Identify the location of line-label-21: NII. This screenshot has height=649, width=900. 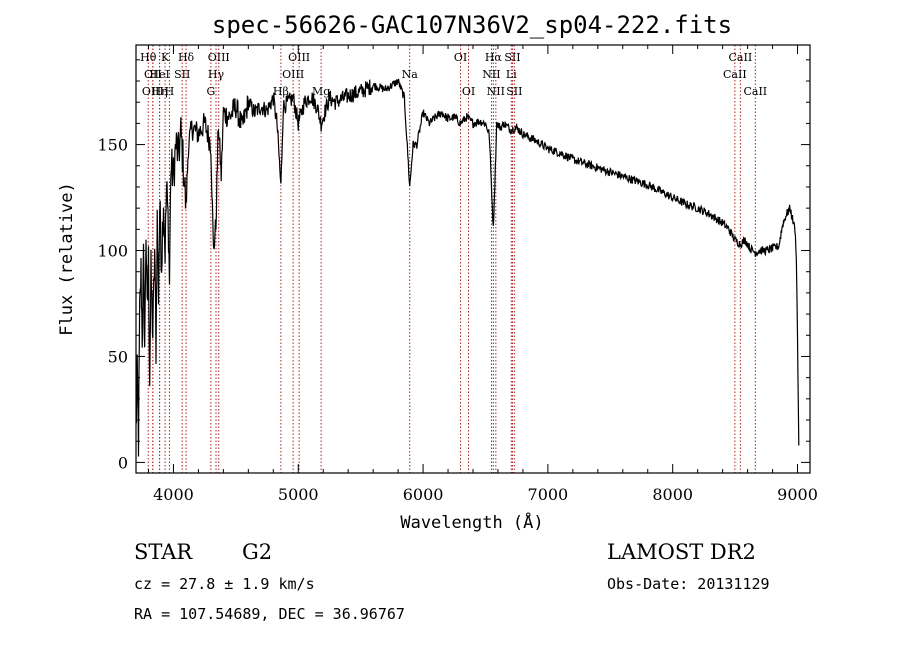
(496, 91).